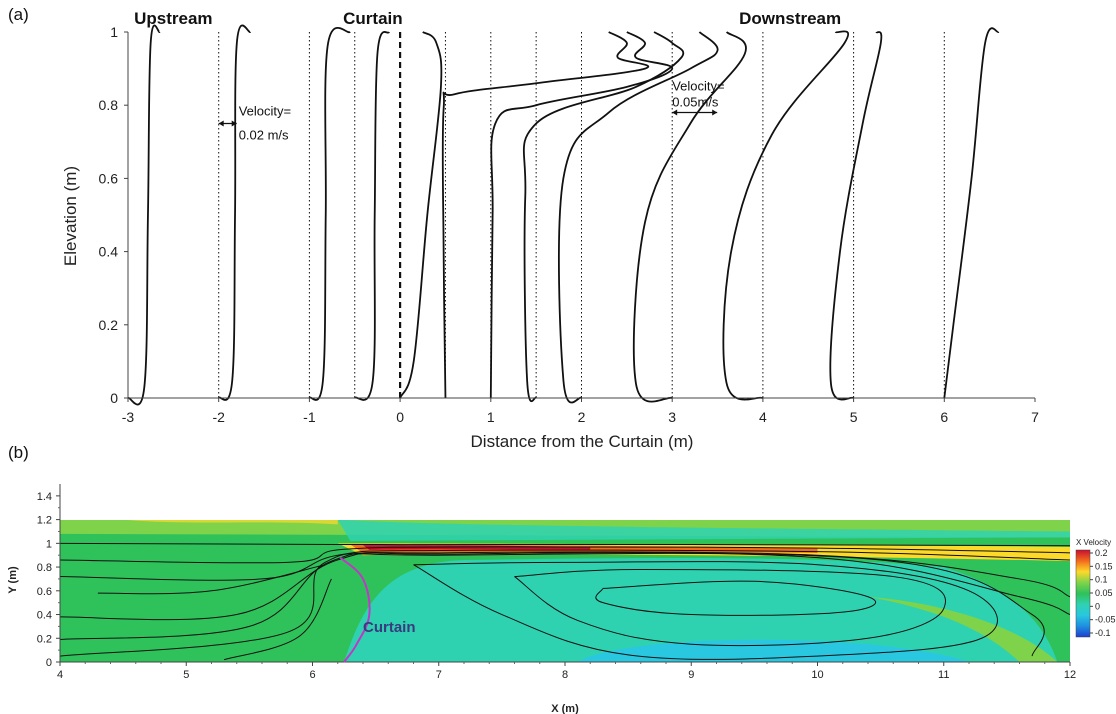 The image size is (1116, 714). What do you see at coordinates (264, 135) in the screenshot?
I see `velocity-annotation-line2: 0.02 m/s` at bounding box center [264, 135].